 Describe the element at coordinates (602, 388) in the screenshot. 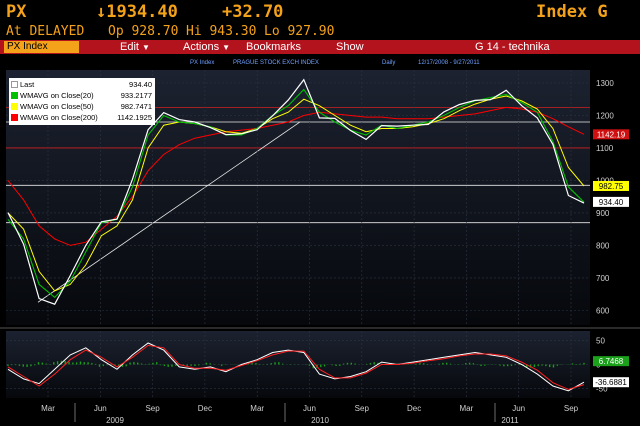

I see `osc-tick-label: -50` at that location.